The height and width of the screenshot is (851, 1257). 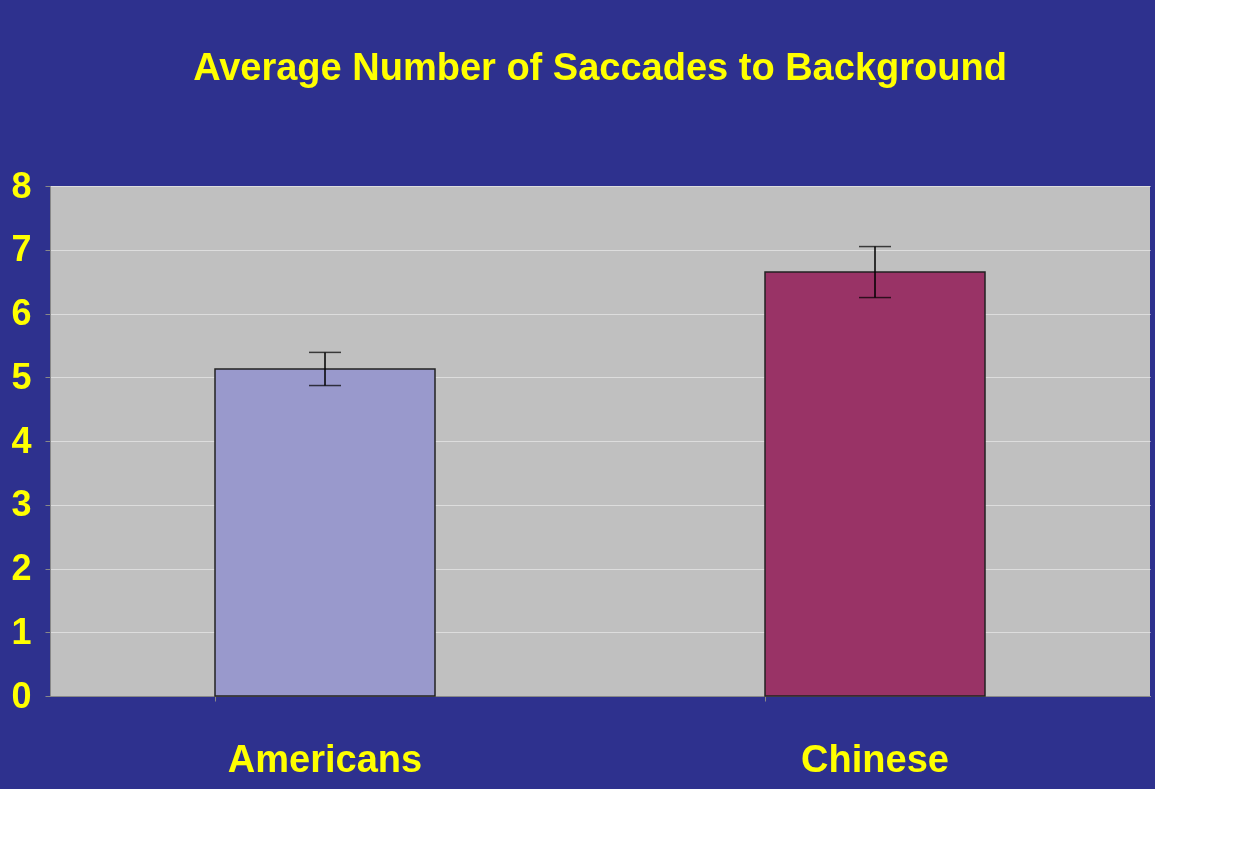 What do you see at coordinates (875, 758) in the screenshot?
I see `x-tick-label: Chinese` at bounding box center [875, 758].